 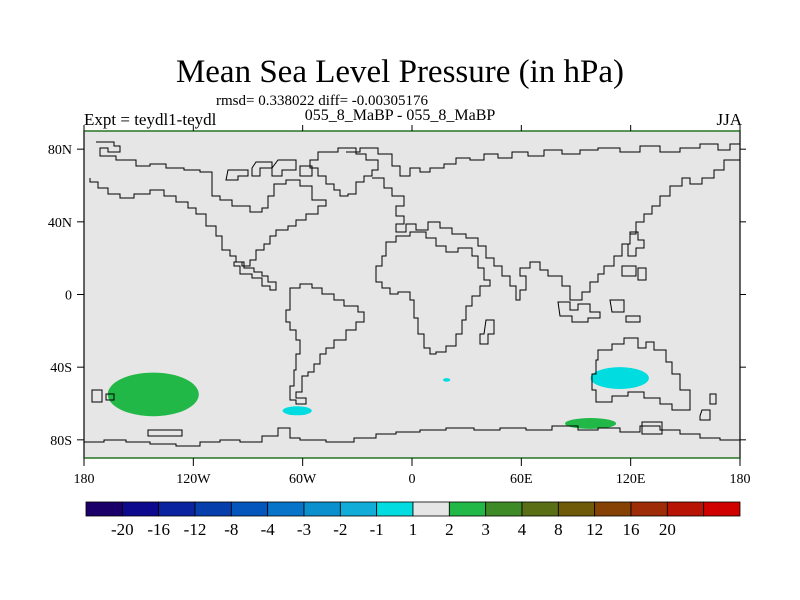 What do you see at coordinates (412, 479) in the screenshot?
I see `x-tick-label: 0` at bounding box center [412, 479].